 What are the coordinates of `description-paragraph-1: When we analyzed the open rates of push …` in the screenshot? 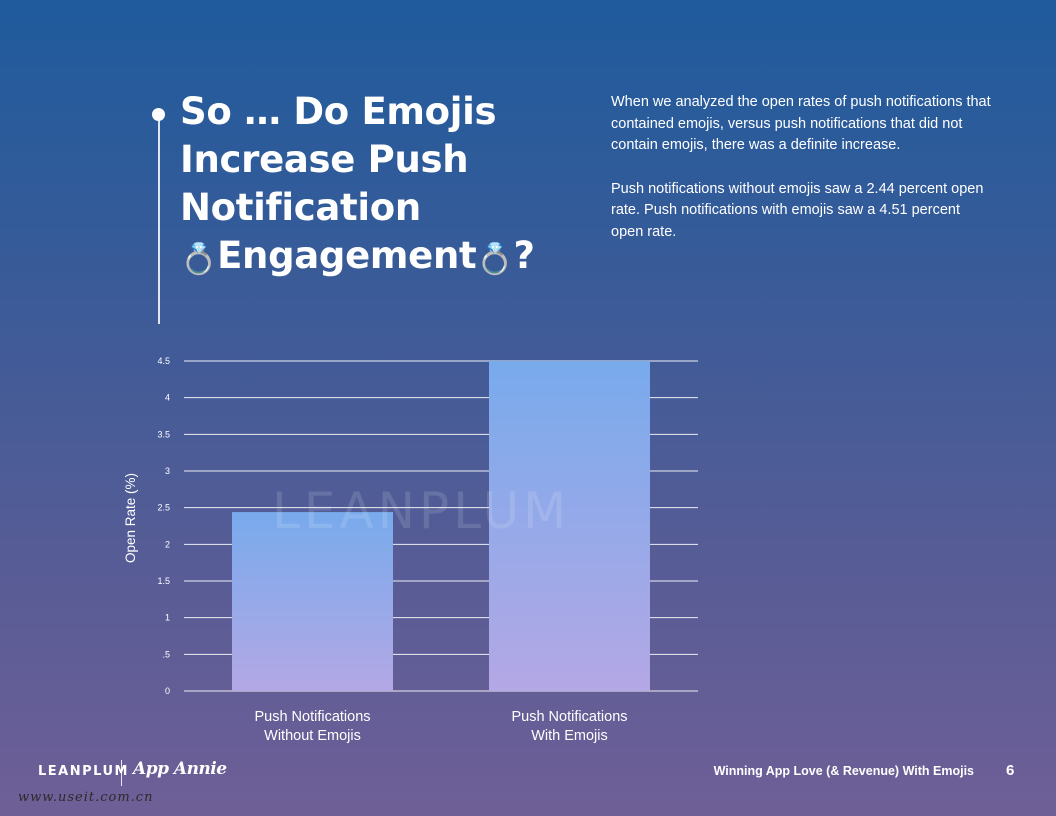 It's located at (801, 123).